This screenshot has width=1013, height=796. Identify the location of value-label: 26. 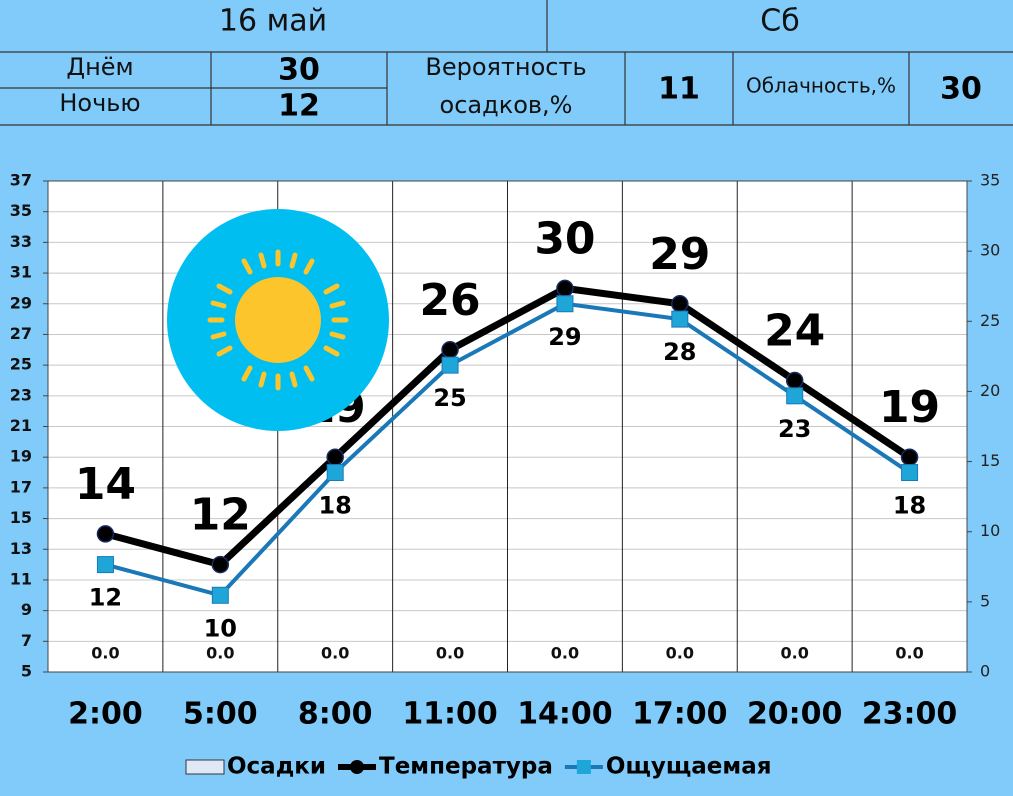
(449, 300).